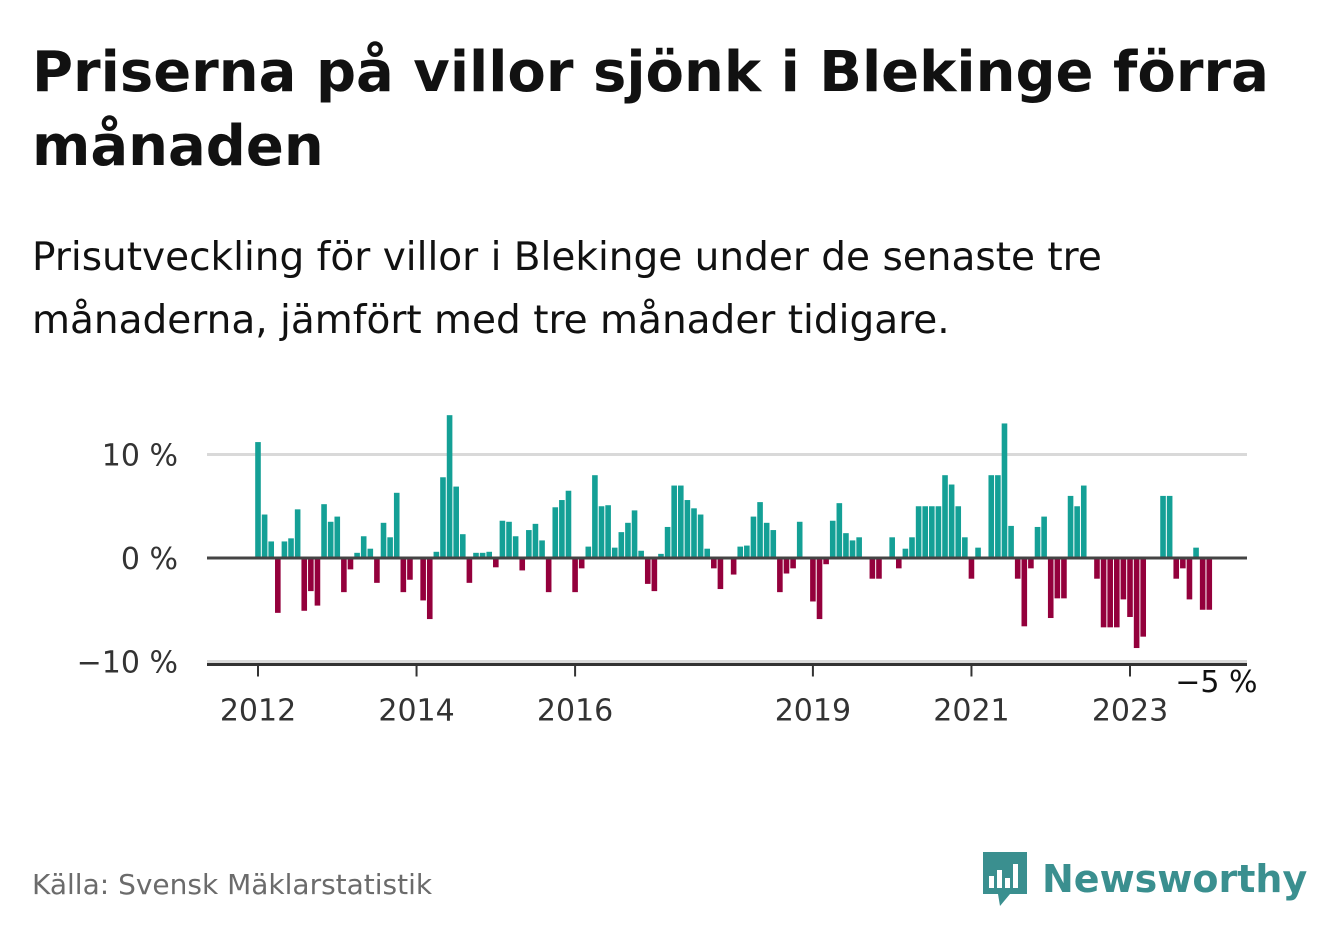 Image resolution: width=1322 pixels, height=939 pixels. What do you see at coordinates (258, 711) in the screenshot?
I see `x-tick-label: 2012` at bounding box center [258, 711].